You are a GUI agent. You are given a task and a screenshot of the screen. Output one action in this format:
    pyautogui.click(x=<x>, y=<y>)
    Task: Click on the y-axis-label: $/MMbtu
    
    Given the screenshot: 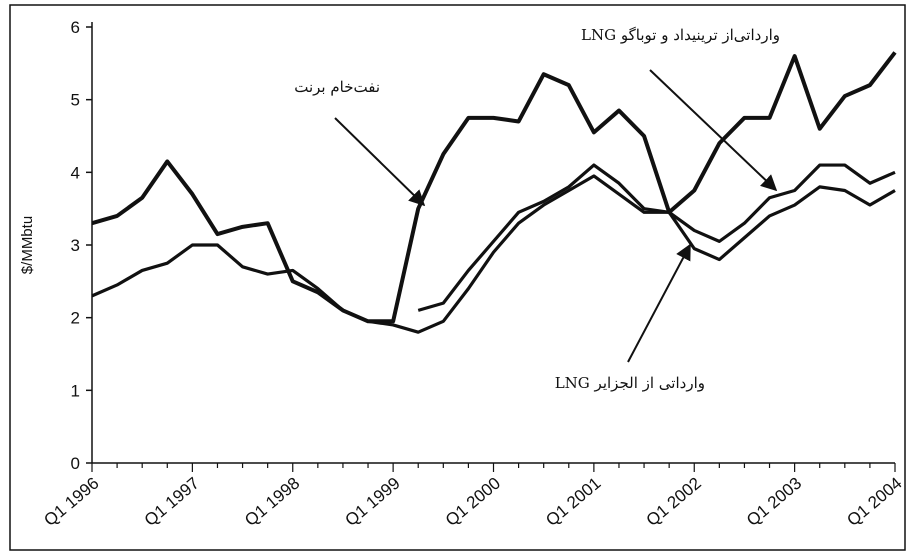 What is the action you would take?
    pyautogui.click(x=27, y=245)
    